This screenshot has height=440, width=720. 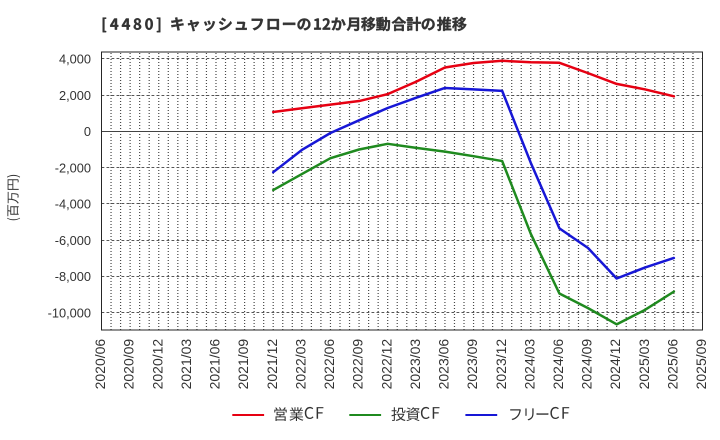 I want to click on svg-text: 0, so click(x=87, y=131).